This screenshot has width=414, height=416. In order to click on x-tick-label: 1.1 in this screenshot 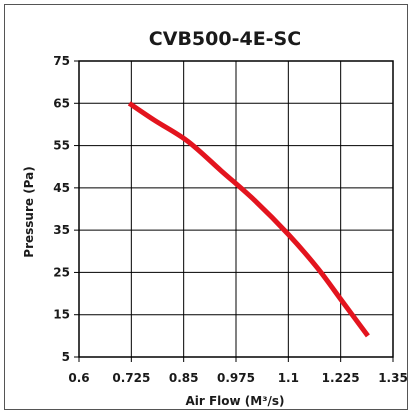, I will do `click(288, 378)`.